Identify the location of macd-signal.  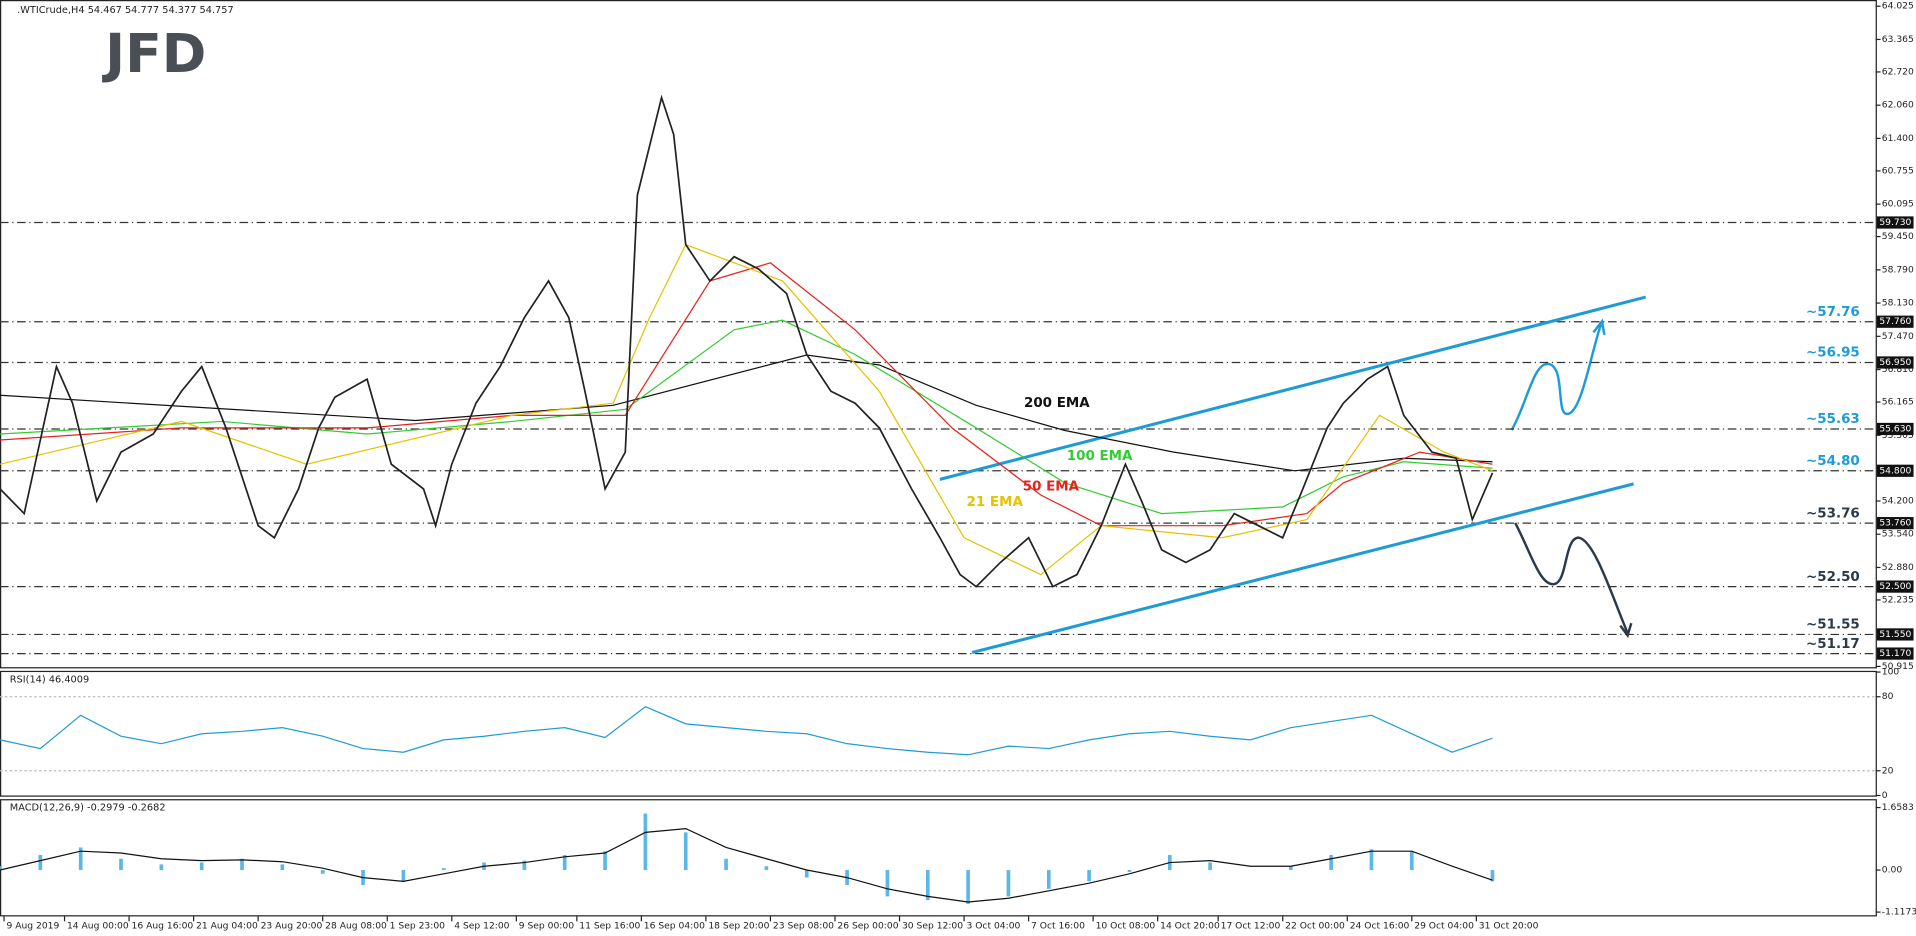
(746, 865).